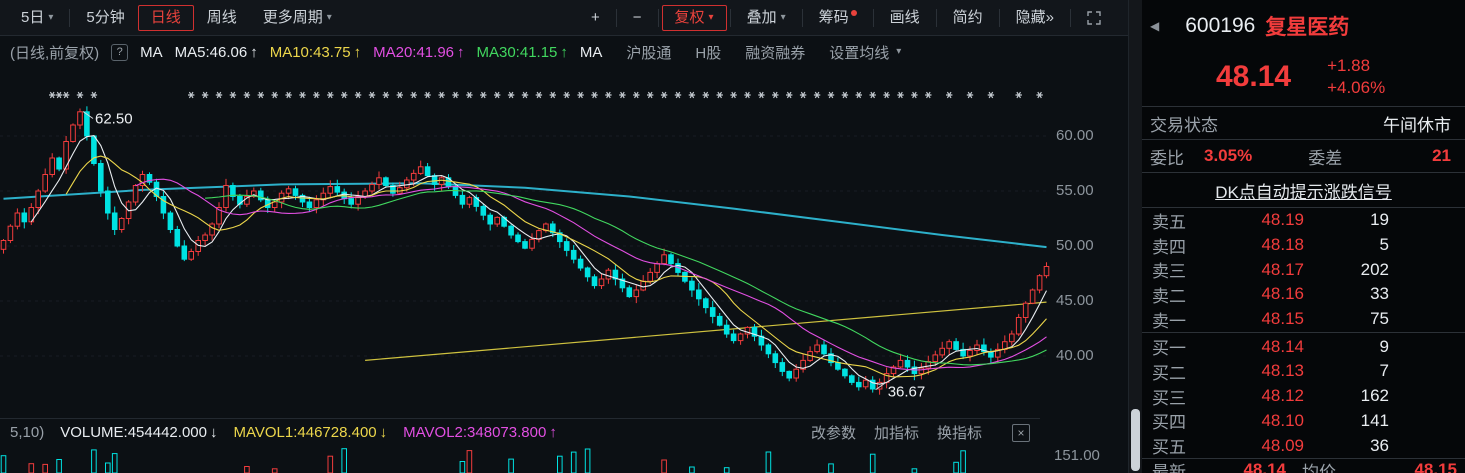  What do you see at coordinates (1303, 220) in the screenshot?
I see `ask-row: 卖五 48.19 19` at bounding box center [1303, 220].